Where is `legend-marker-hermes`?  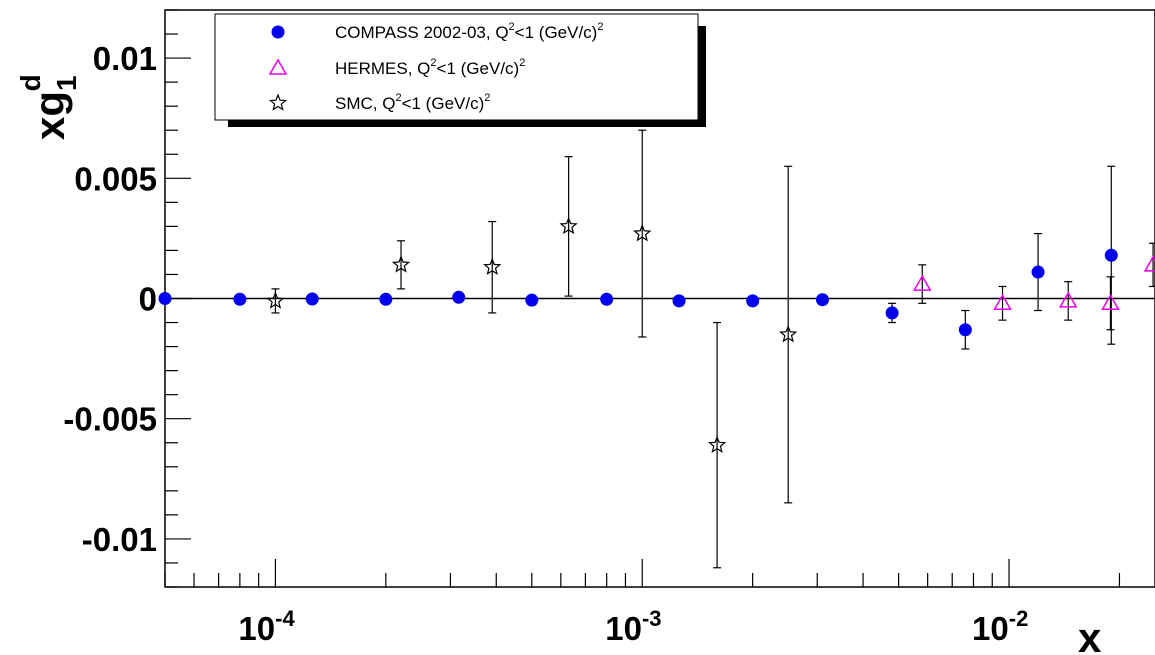 legend-marker-hermes is located at coordinates (278, 66).